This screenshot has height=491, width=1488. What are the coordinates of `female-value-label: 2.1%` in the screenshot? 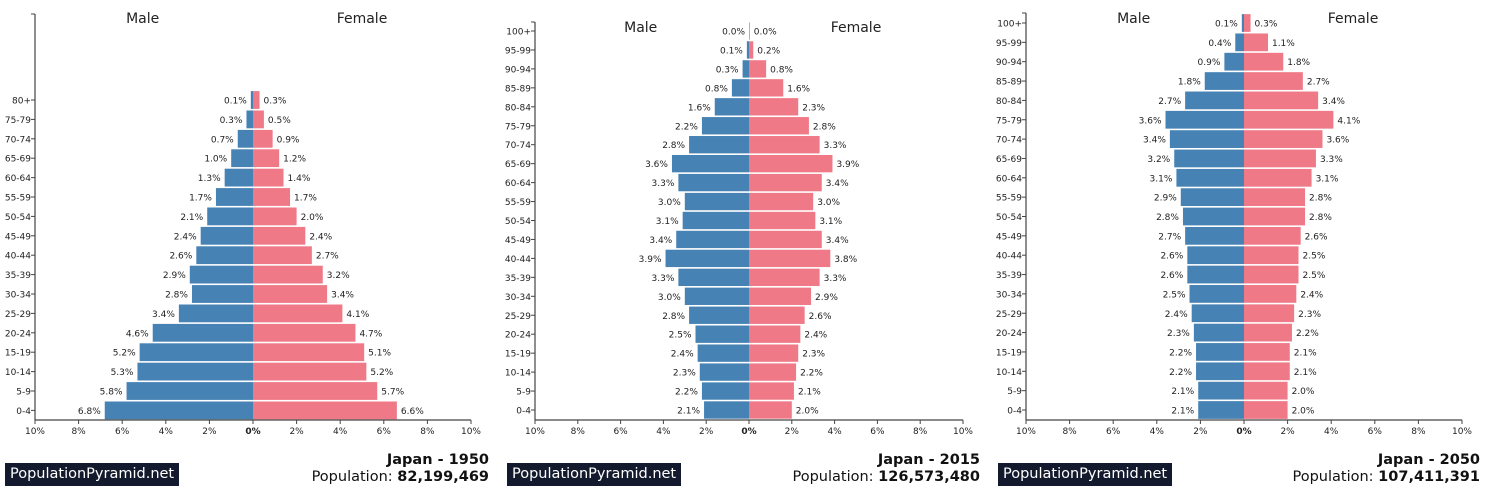 It's located at (1305, 353).